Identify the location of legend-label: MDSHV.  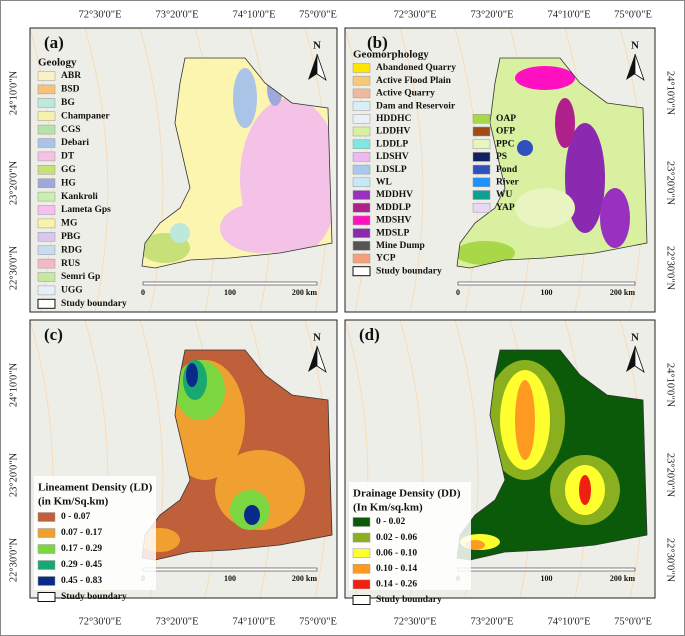
(394, 221).